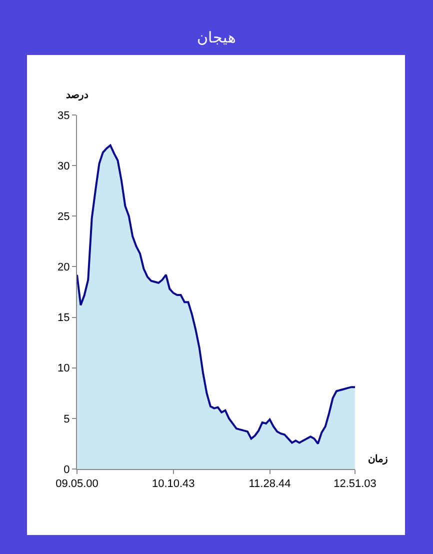  Describe the element at coordinates (64, 268) in the screenshot. I see `y-tick-label: 20` at that location.